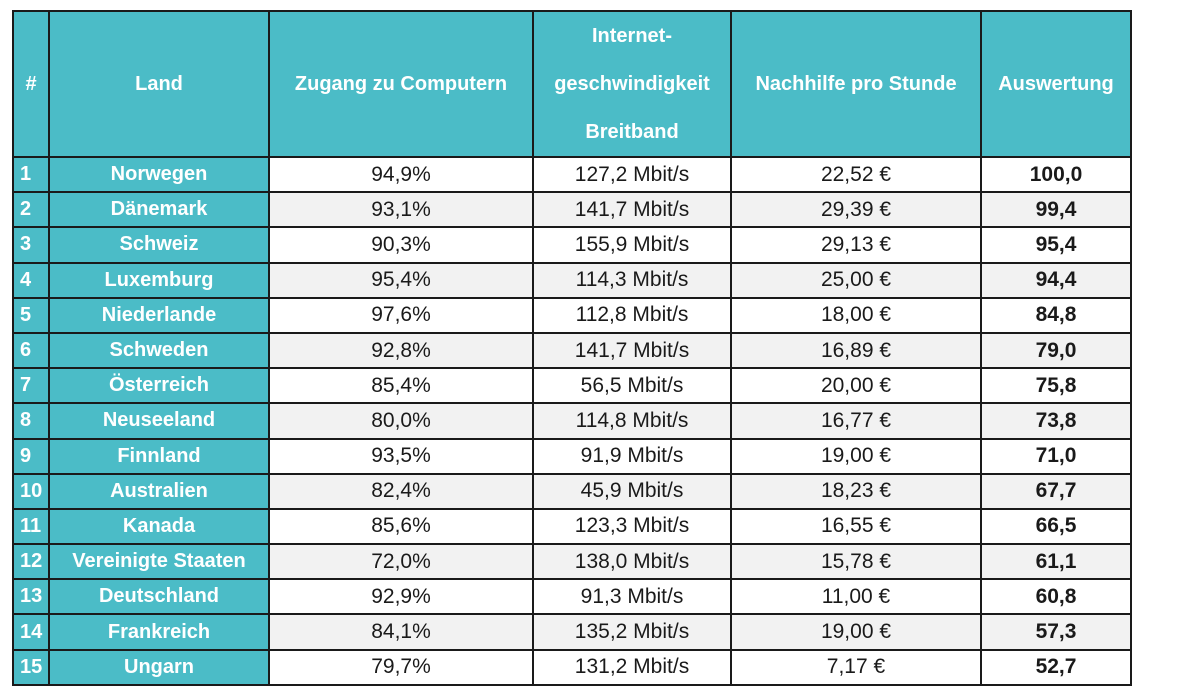  I want to click on score-cell: 84,8, so click(1056, 315).